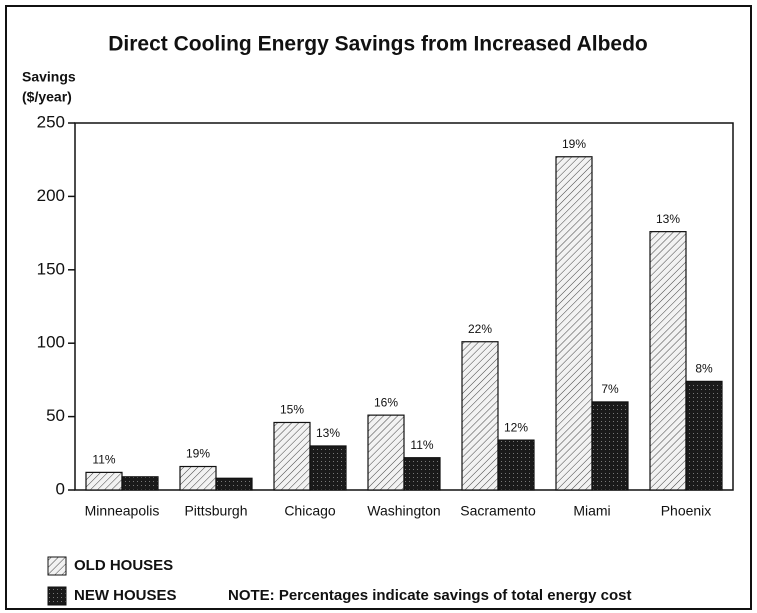  What do you see at coordinates (686, 511) in the screenshot?
I see `x-tick-label: Phoenix` at bounding box center [686, 511].